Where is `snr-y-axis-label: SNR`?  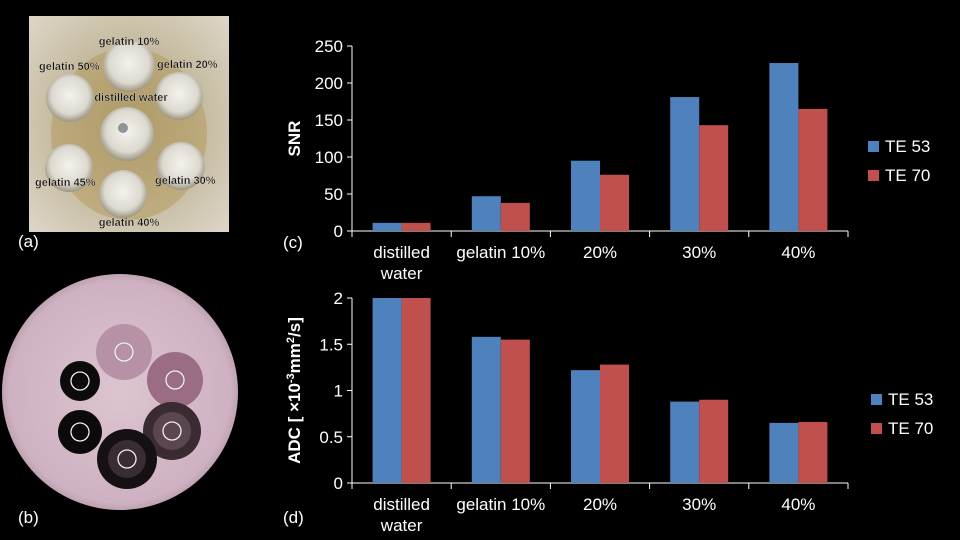 snr-y-axis-label: SNR is located at coordinates (294, 139).